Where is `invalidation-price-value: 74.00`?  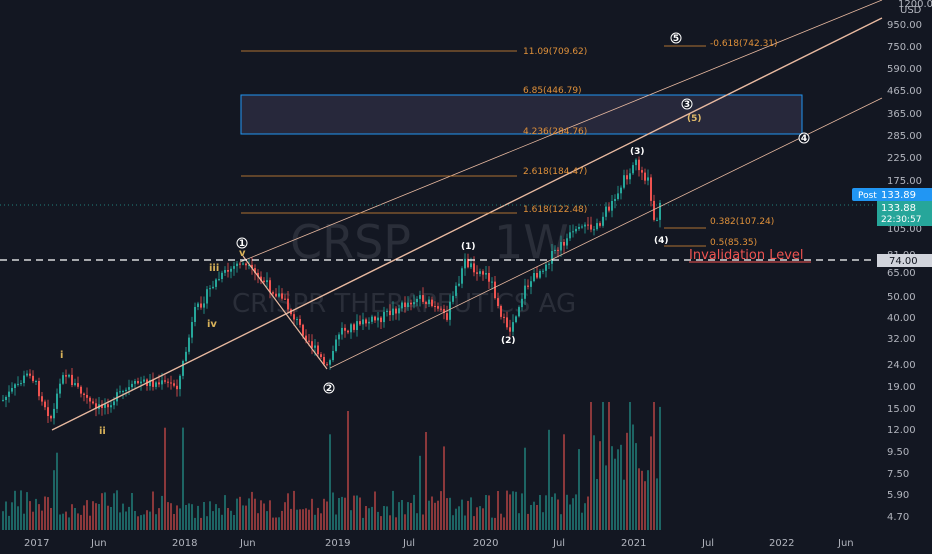
invalidation-price-value: 74.00 is located at coordinates (903, 261).